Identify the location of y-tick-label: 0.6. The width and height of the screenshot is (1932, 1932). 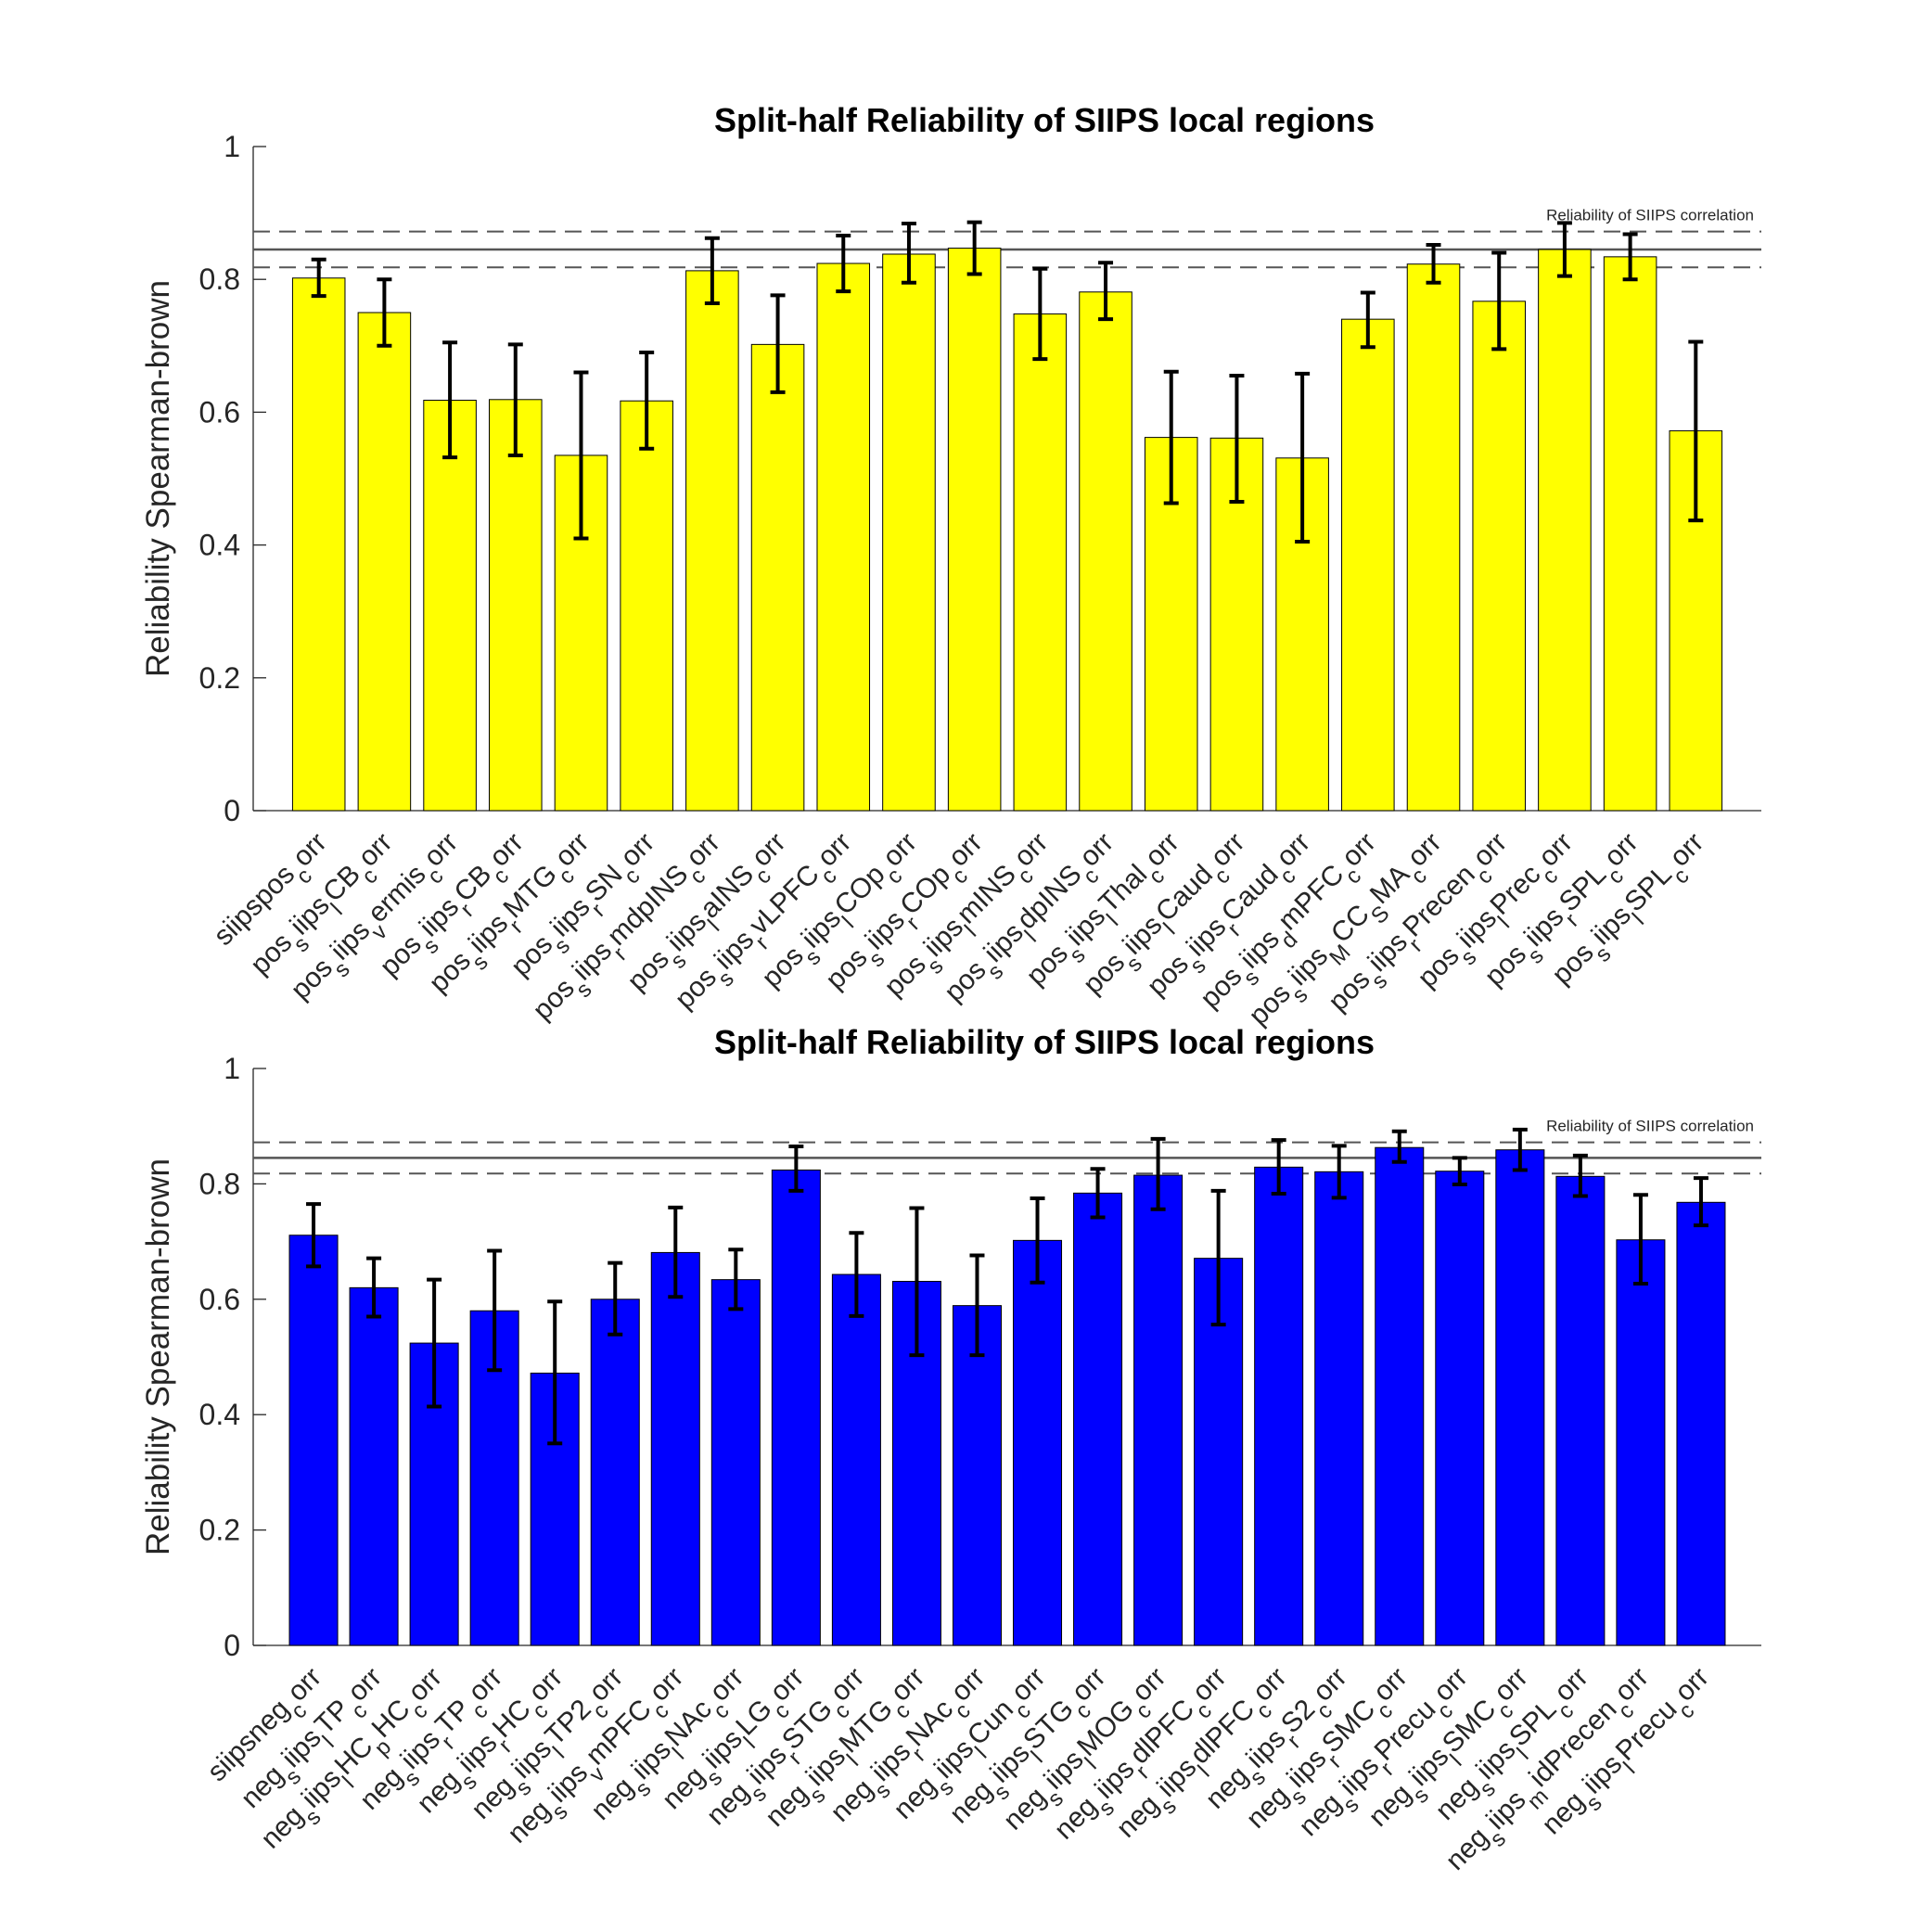
(219, 1299).